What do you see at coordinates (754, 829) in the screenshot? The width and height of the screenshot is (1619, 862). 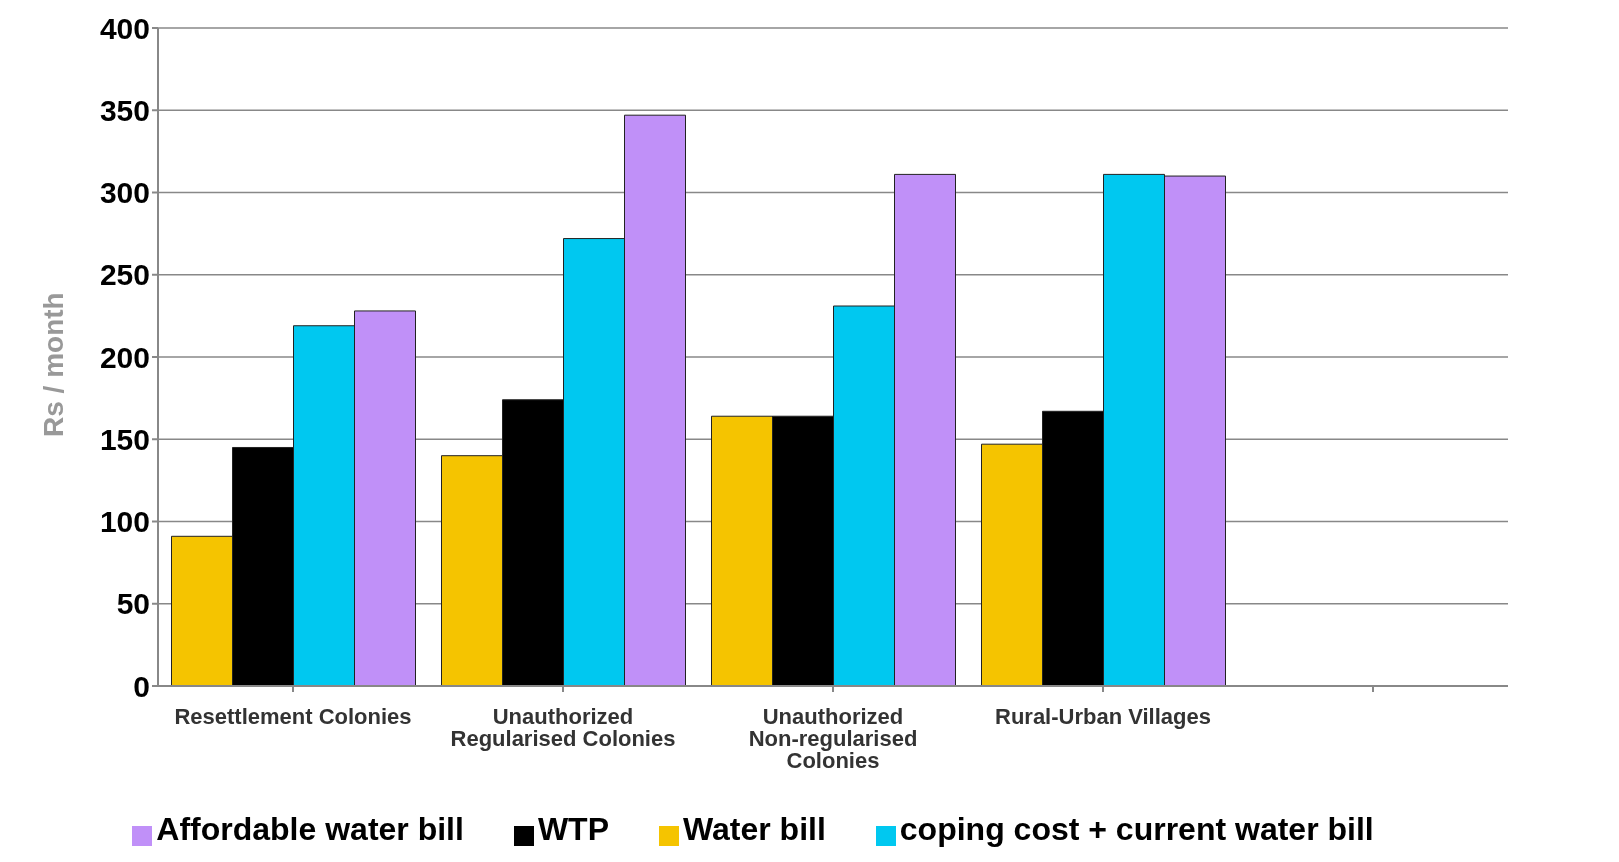 I see `legend-label: Water bill` at bounding box center [754, 829].